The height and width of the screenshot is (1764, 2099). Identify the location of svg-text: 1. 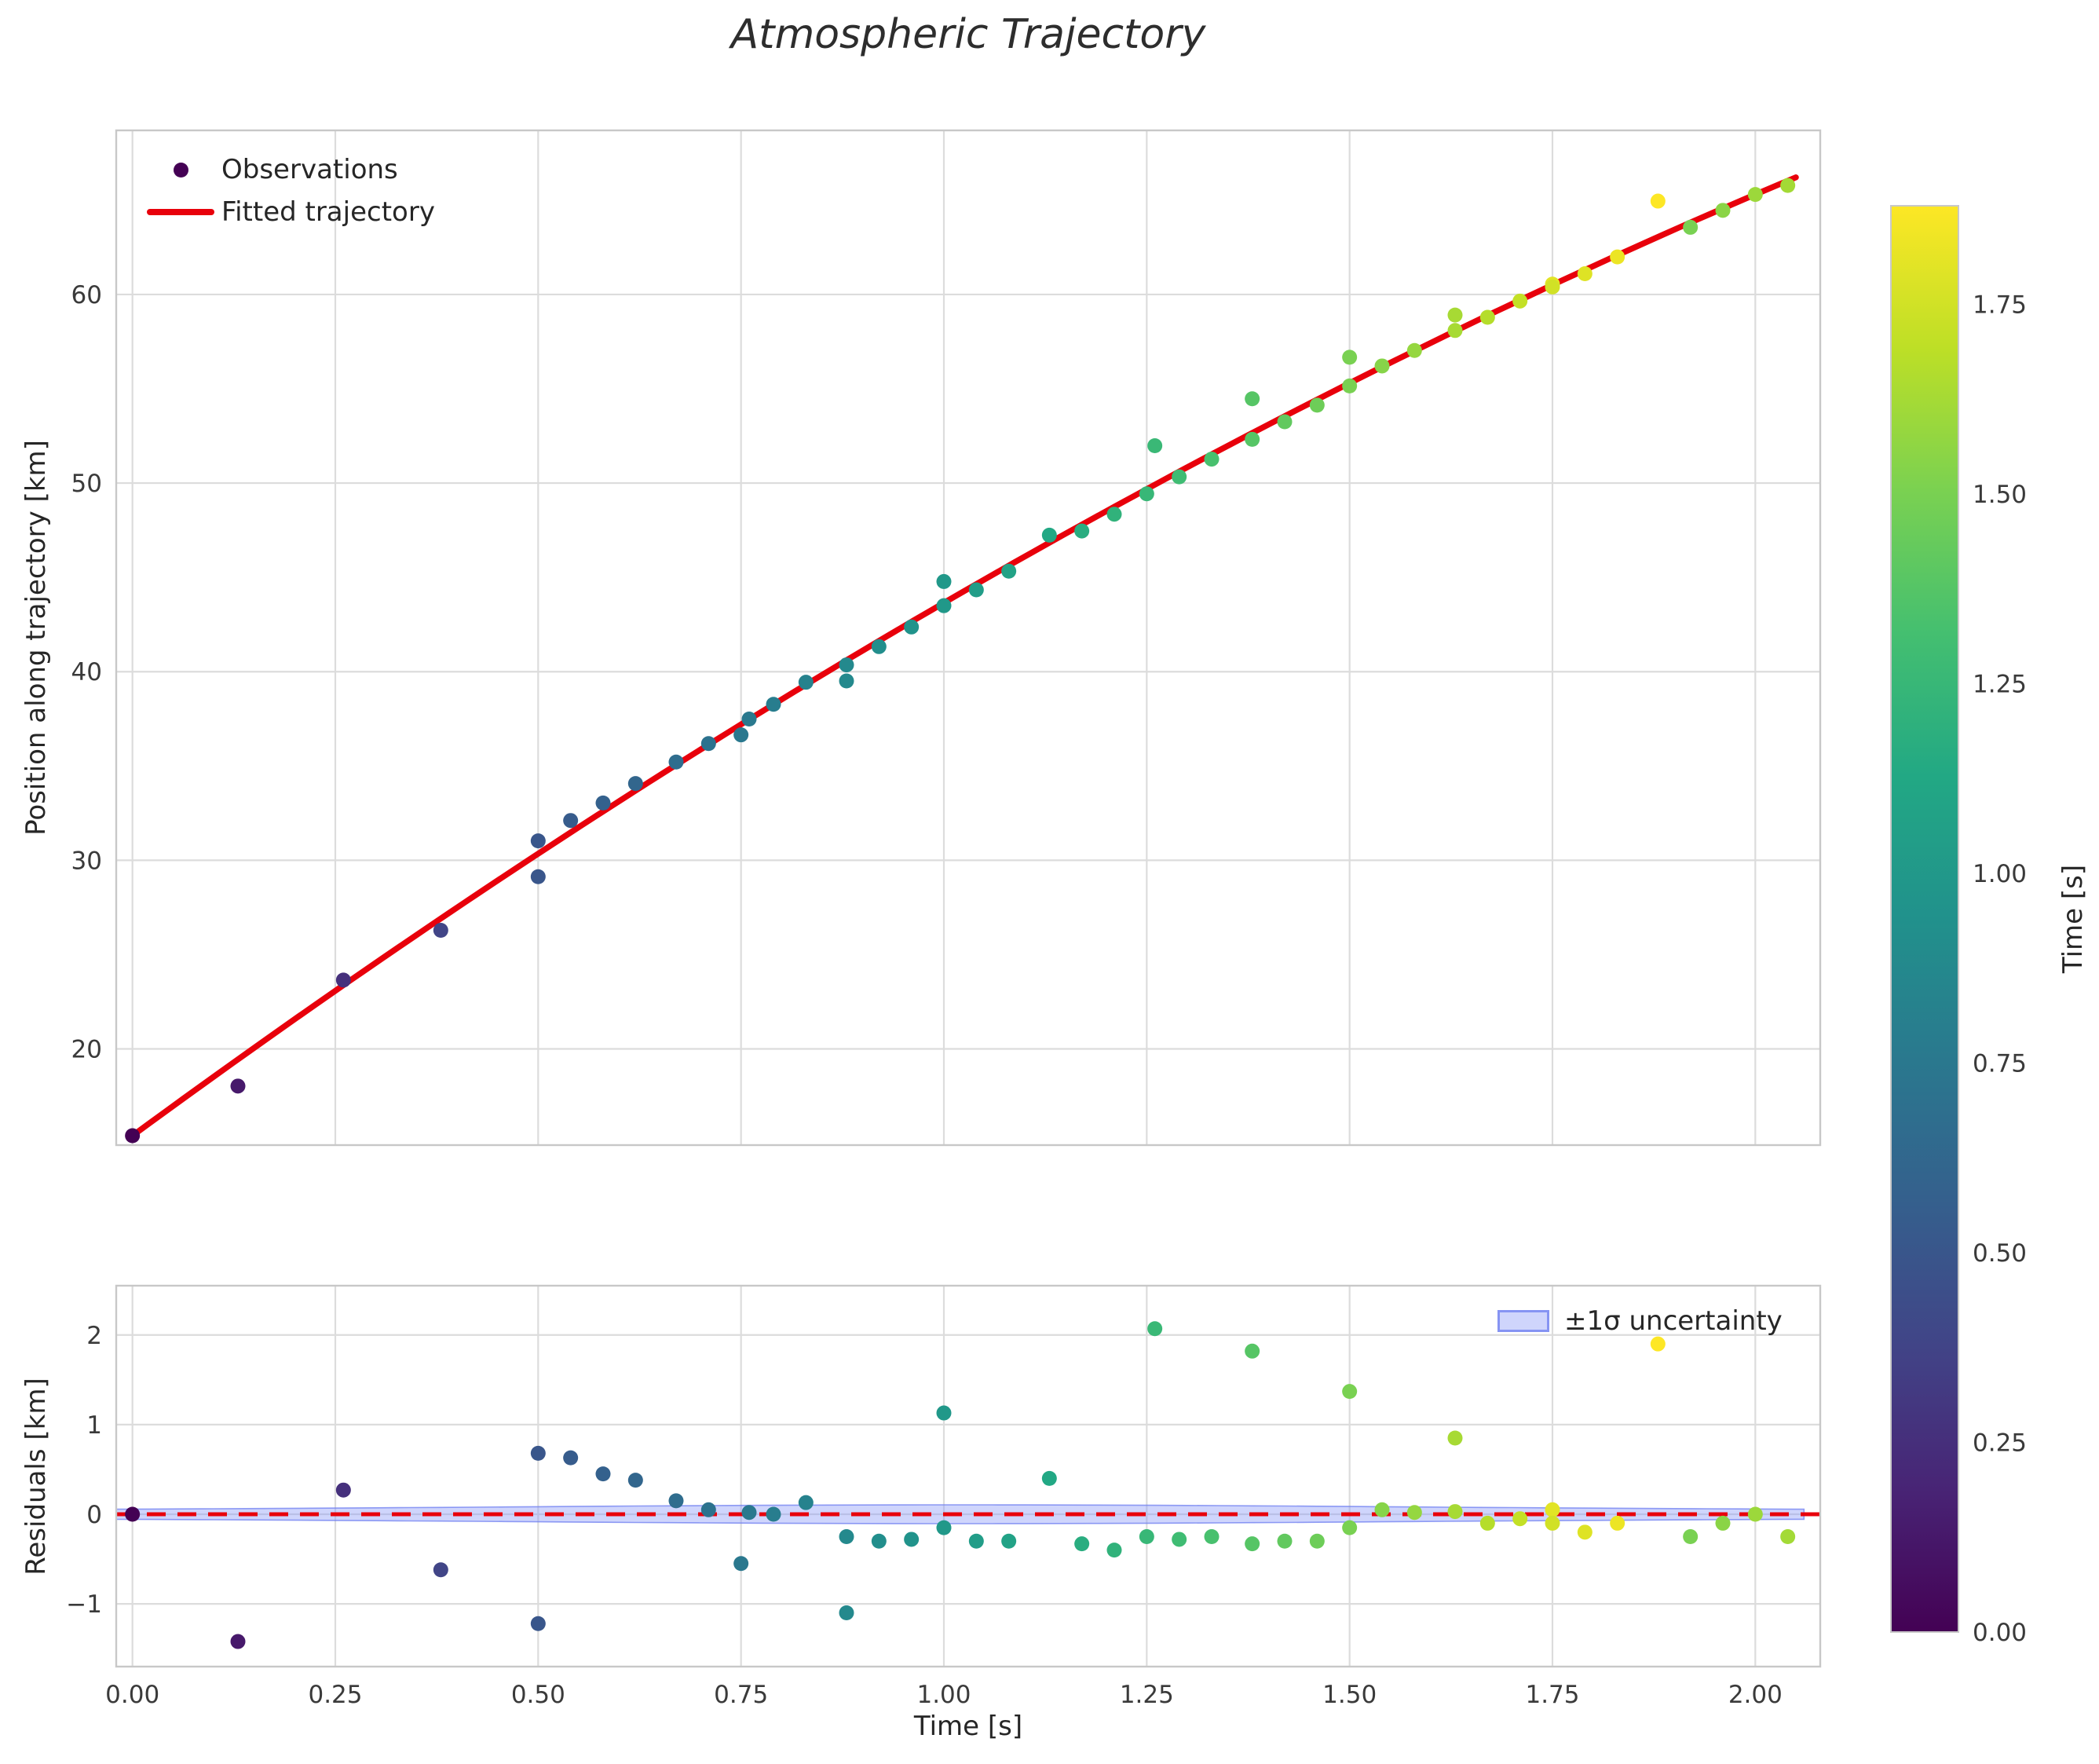
(94, 1426).